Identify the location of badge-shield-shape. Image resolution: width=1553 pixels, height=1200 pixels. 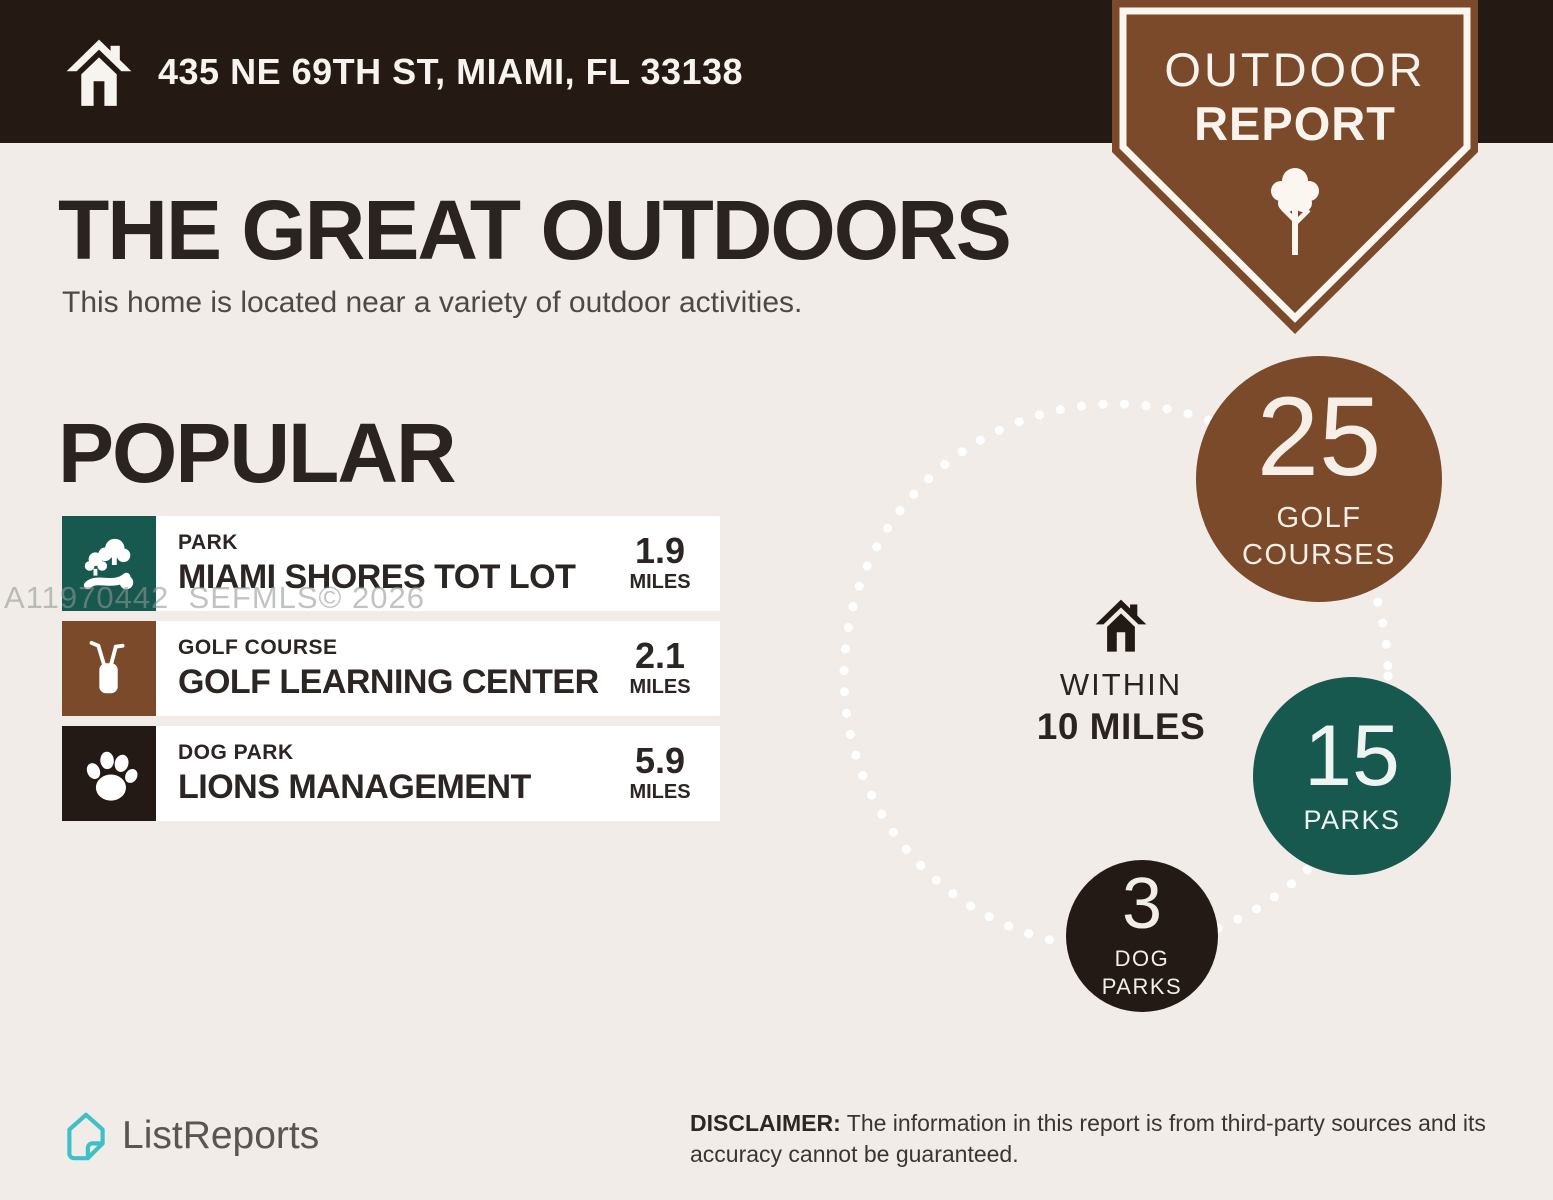
(1295, 167).